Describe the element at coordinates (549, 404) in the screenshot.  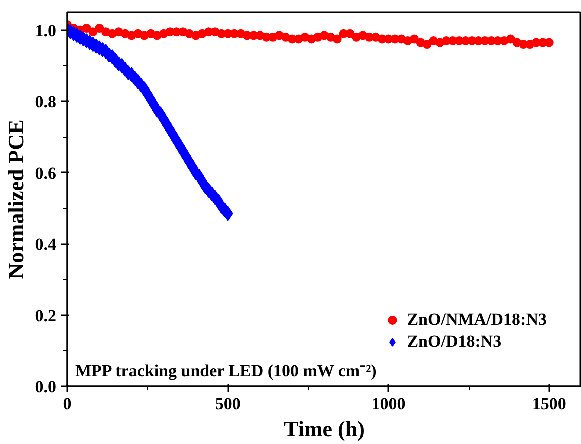
I see `x-tick-label: 1500` at that location.